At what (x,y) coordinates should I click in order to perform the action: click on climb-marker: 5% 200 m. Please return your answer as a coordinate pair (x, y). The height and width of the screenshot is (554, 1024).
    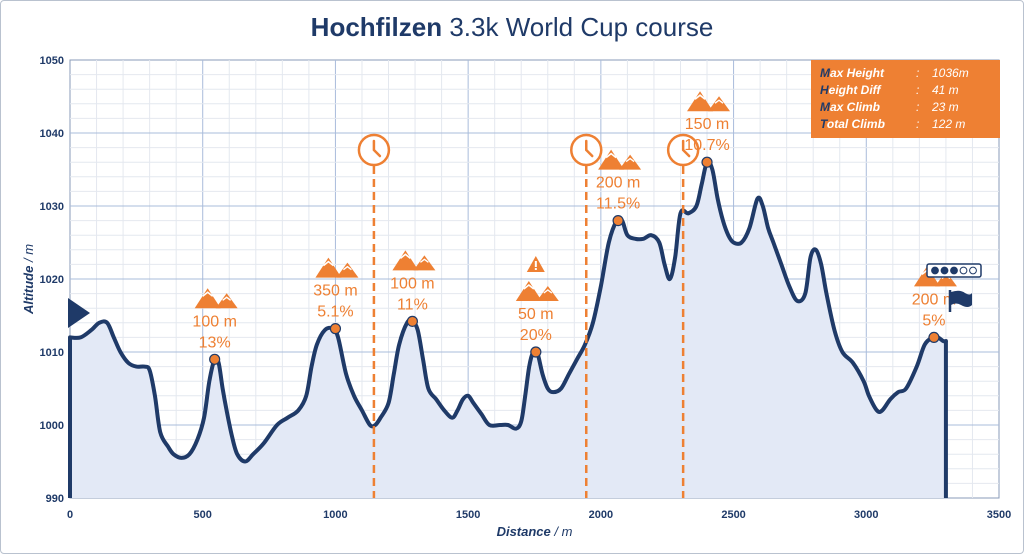
    Looking at the image, I should click on (934, 304).